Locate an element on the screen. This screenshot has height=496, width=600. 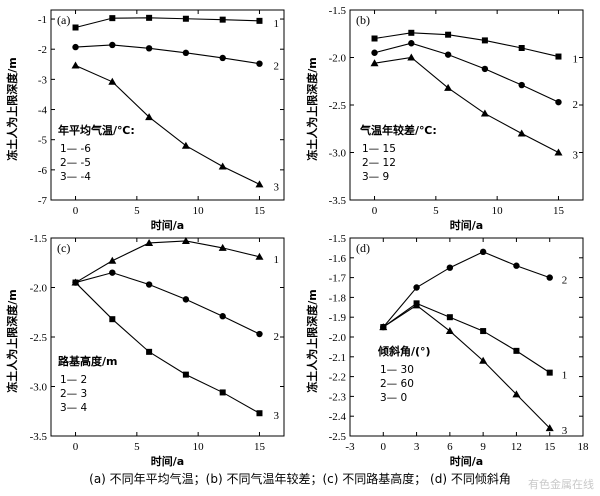
y-tick-label: -1 is located at coordinates (42, 20).